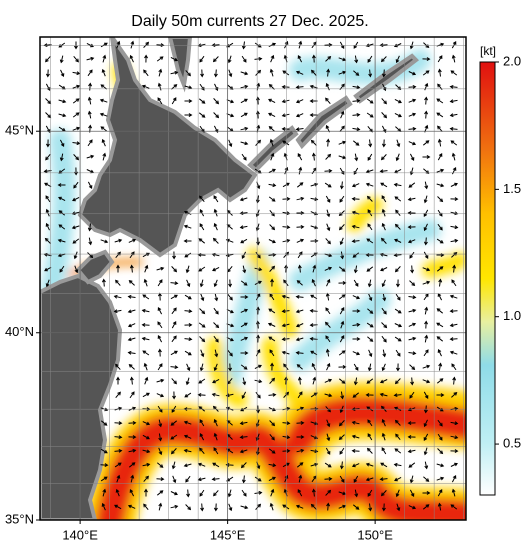  Describe the element at coordinates (487, 278) in the screenshot. I see `colorbar` at that location.